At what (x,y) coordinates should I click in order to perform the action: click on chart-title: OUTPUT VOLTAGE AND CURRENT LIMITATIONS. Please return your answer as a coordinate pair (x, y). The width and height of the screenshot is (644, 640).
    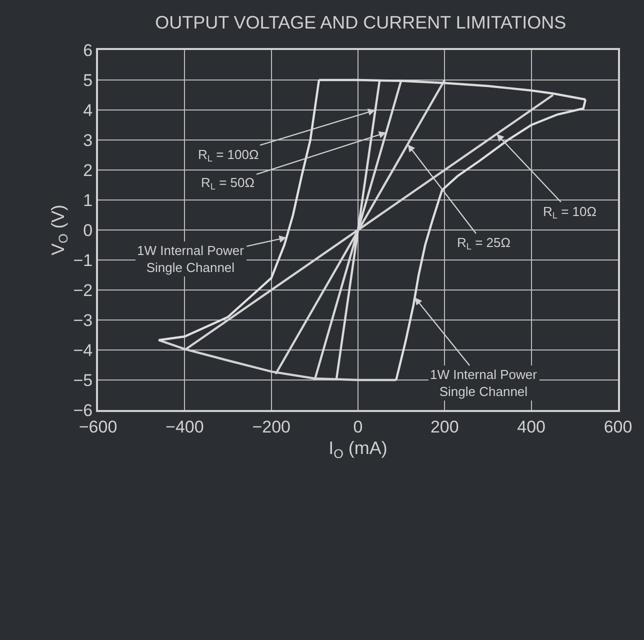
    Looking at the image, I should click on (360, 22).